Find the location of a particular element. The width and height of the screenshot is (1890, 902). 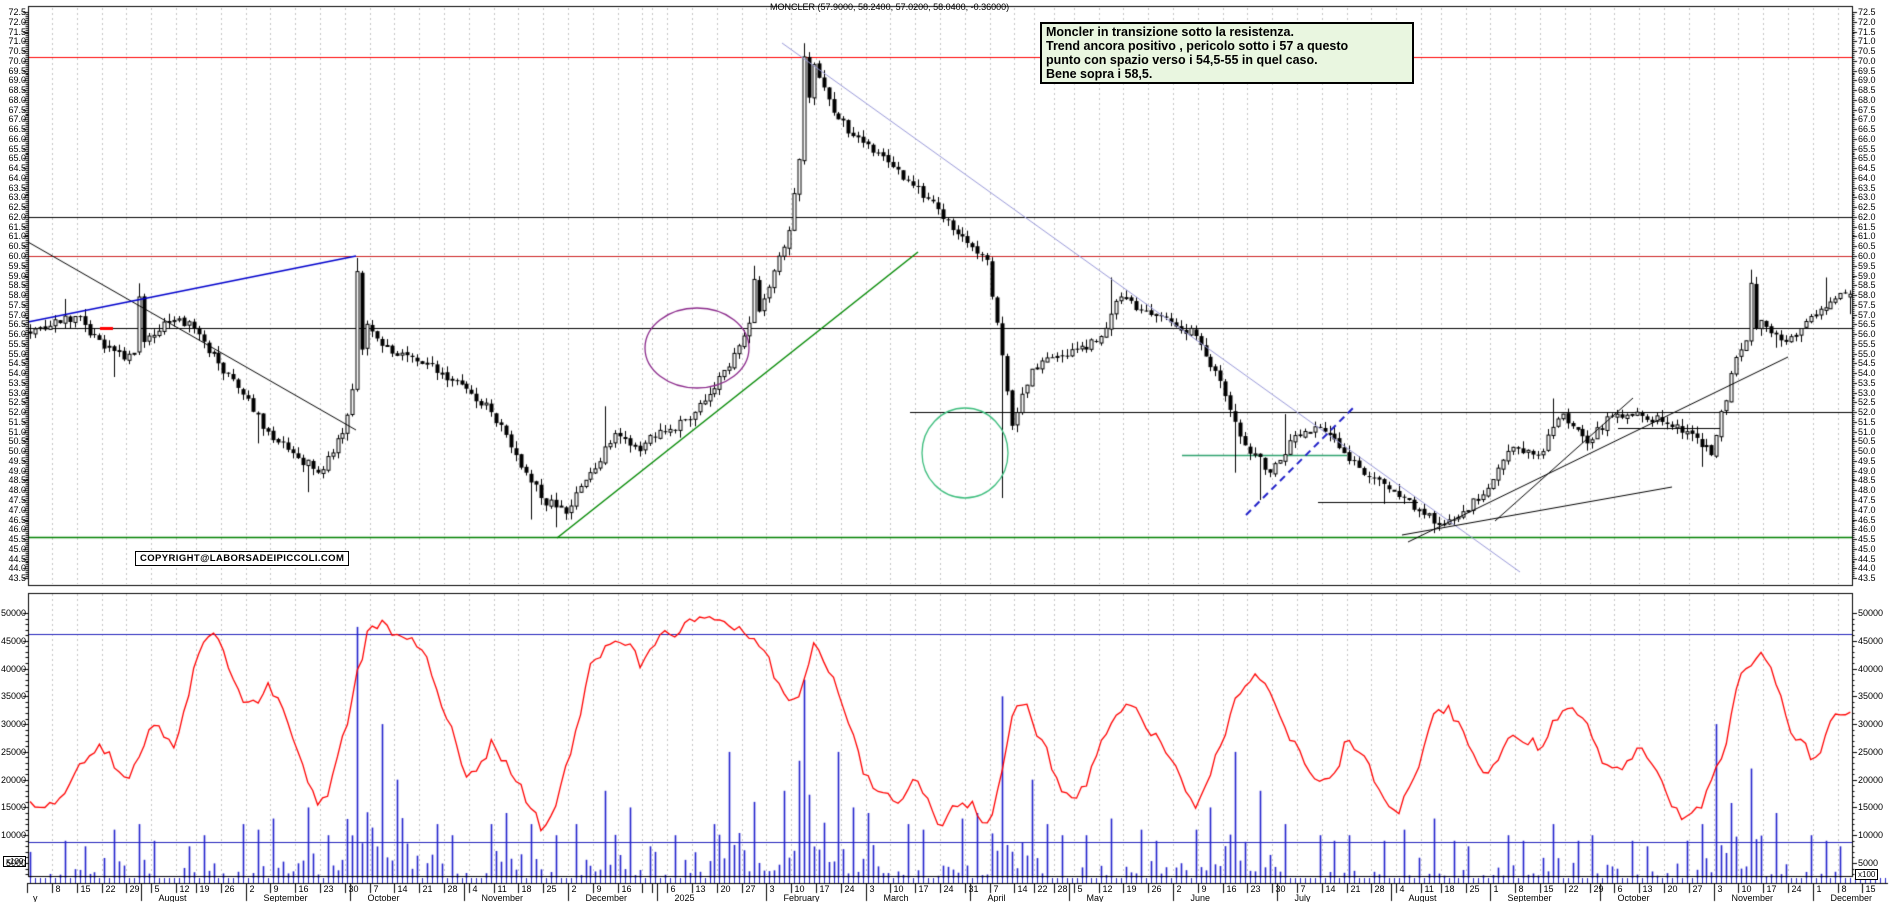

volume-axis-label-right: 35000 is located at coordinates (1871, 696).